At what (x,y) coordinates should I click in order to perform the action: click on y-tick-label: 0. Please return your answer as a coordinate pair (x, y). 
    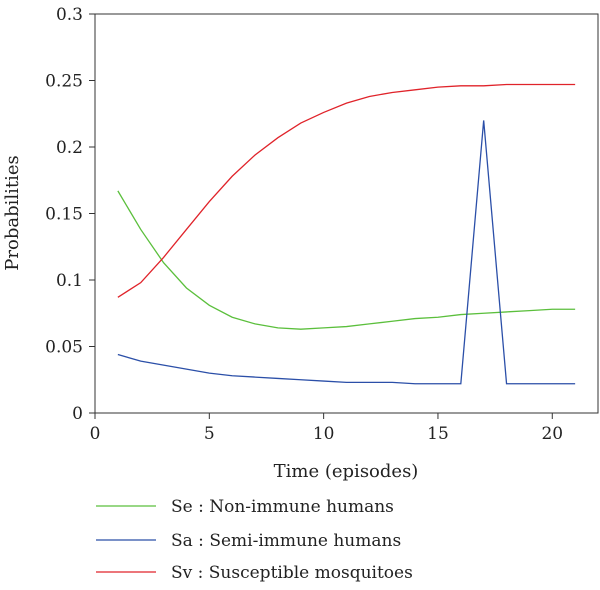
    Looking at the image, I should click on (77, 414).